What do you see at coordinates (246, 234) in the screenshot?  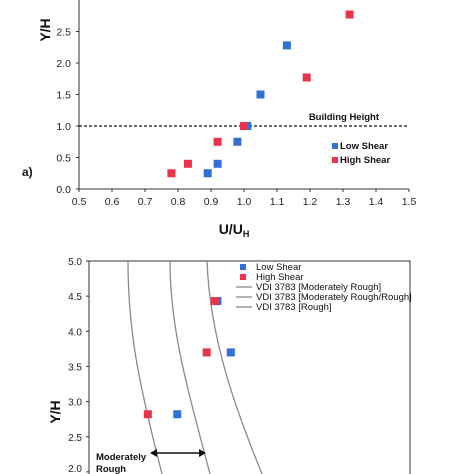 I see `chart-a-x-axis-label-sub: H` at bounding box center [246, 234].